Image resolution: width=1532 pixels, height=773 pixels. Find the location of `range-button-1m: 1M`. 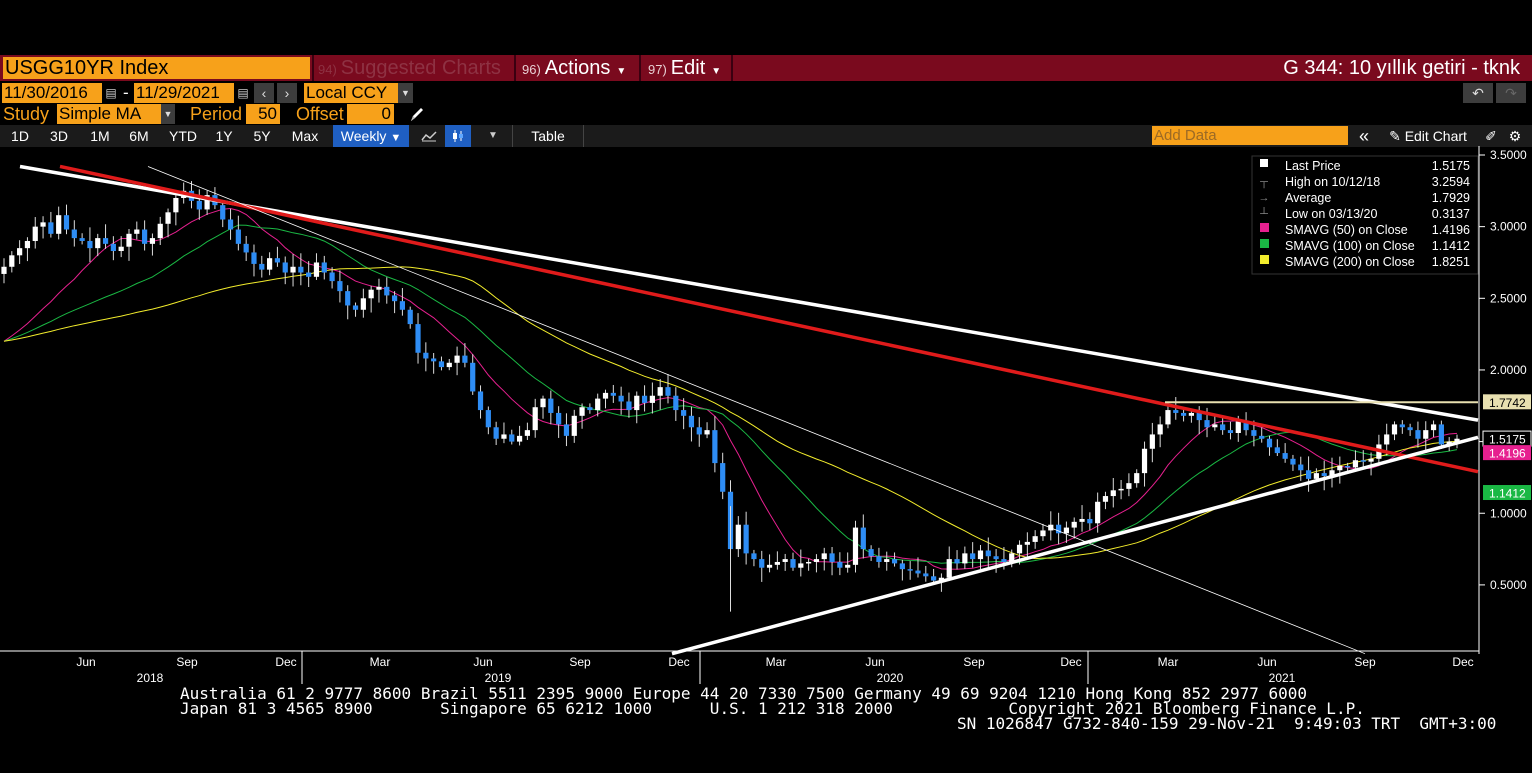

range-button-1m: 1M is located at coordinates (100, 136).